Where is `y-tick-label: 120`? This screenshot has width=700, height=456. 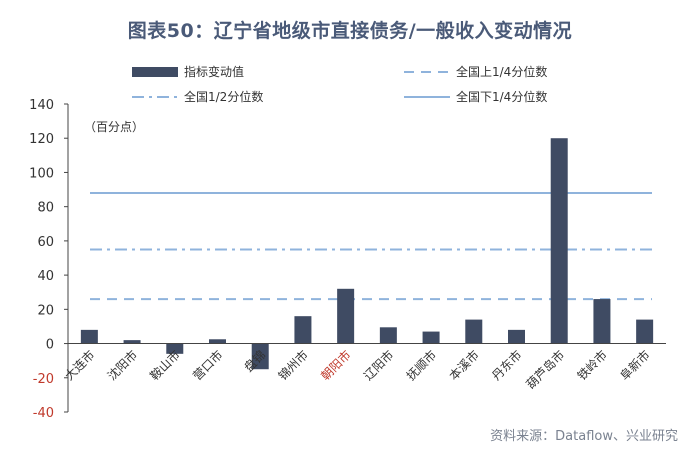
y-tick-label: 120 is located at coordinates (41, 139).